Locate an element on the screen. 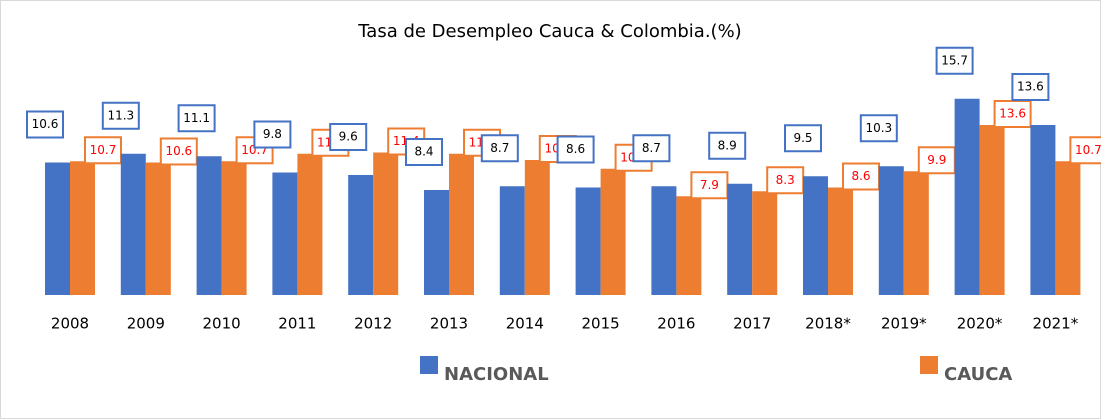 Image resolution: width=1101 pixels, height=419 pixels. data-label: 7.9 is located at coordinates (709, 185).